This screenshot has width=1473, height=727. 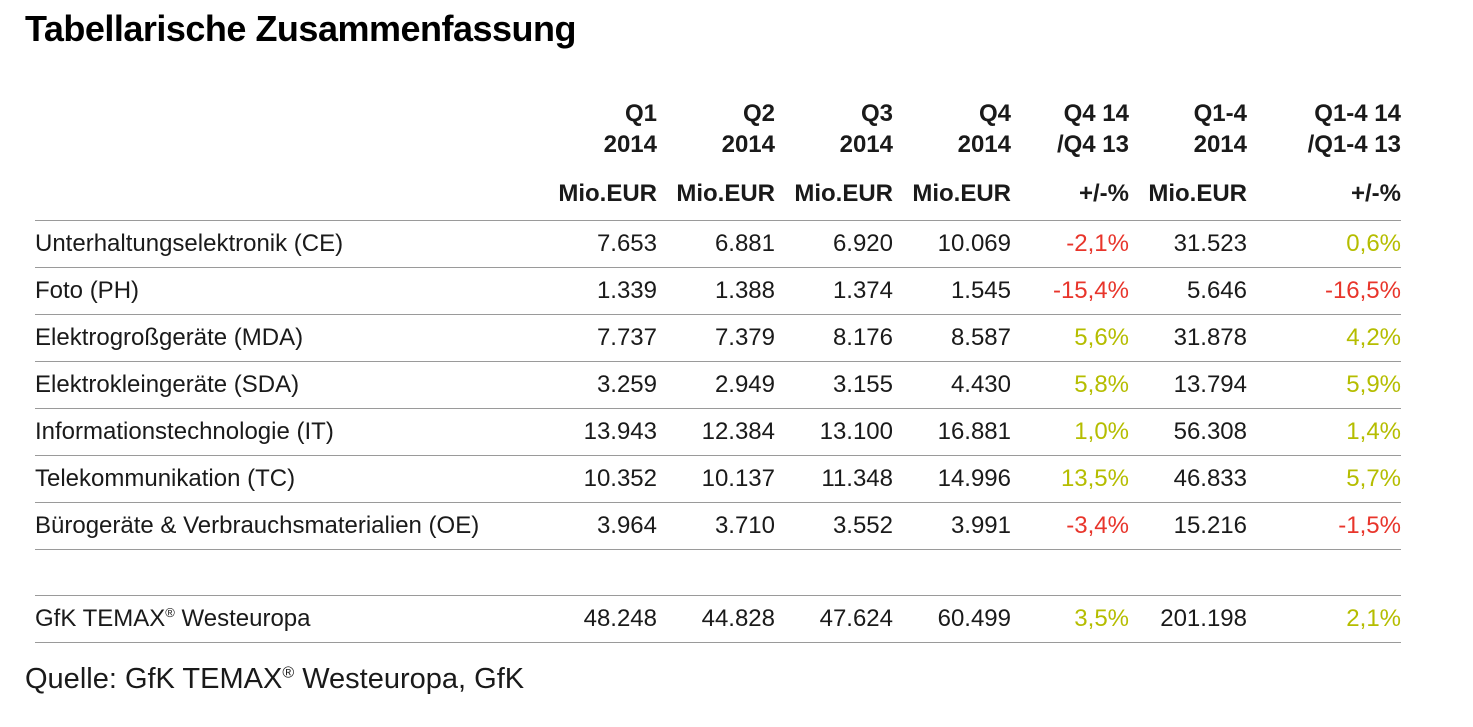 What do you see at coordinates (1357, 113) in the screenshot?
I see `header-line1: Q1-4 14` at bounding box center [1357, 113].